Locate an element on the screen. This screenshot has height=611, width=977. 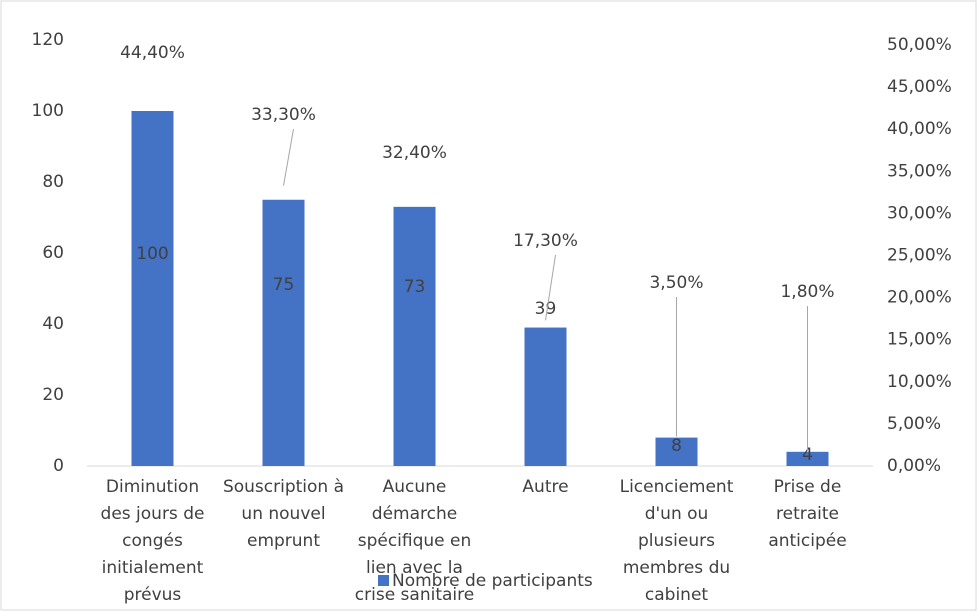
bar-value-label: 8 is located at coordinates (676, 446).